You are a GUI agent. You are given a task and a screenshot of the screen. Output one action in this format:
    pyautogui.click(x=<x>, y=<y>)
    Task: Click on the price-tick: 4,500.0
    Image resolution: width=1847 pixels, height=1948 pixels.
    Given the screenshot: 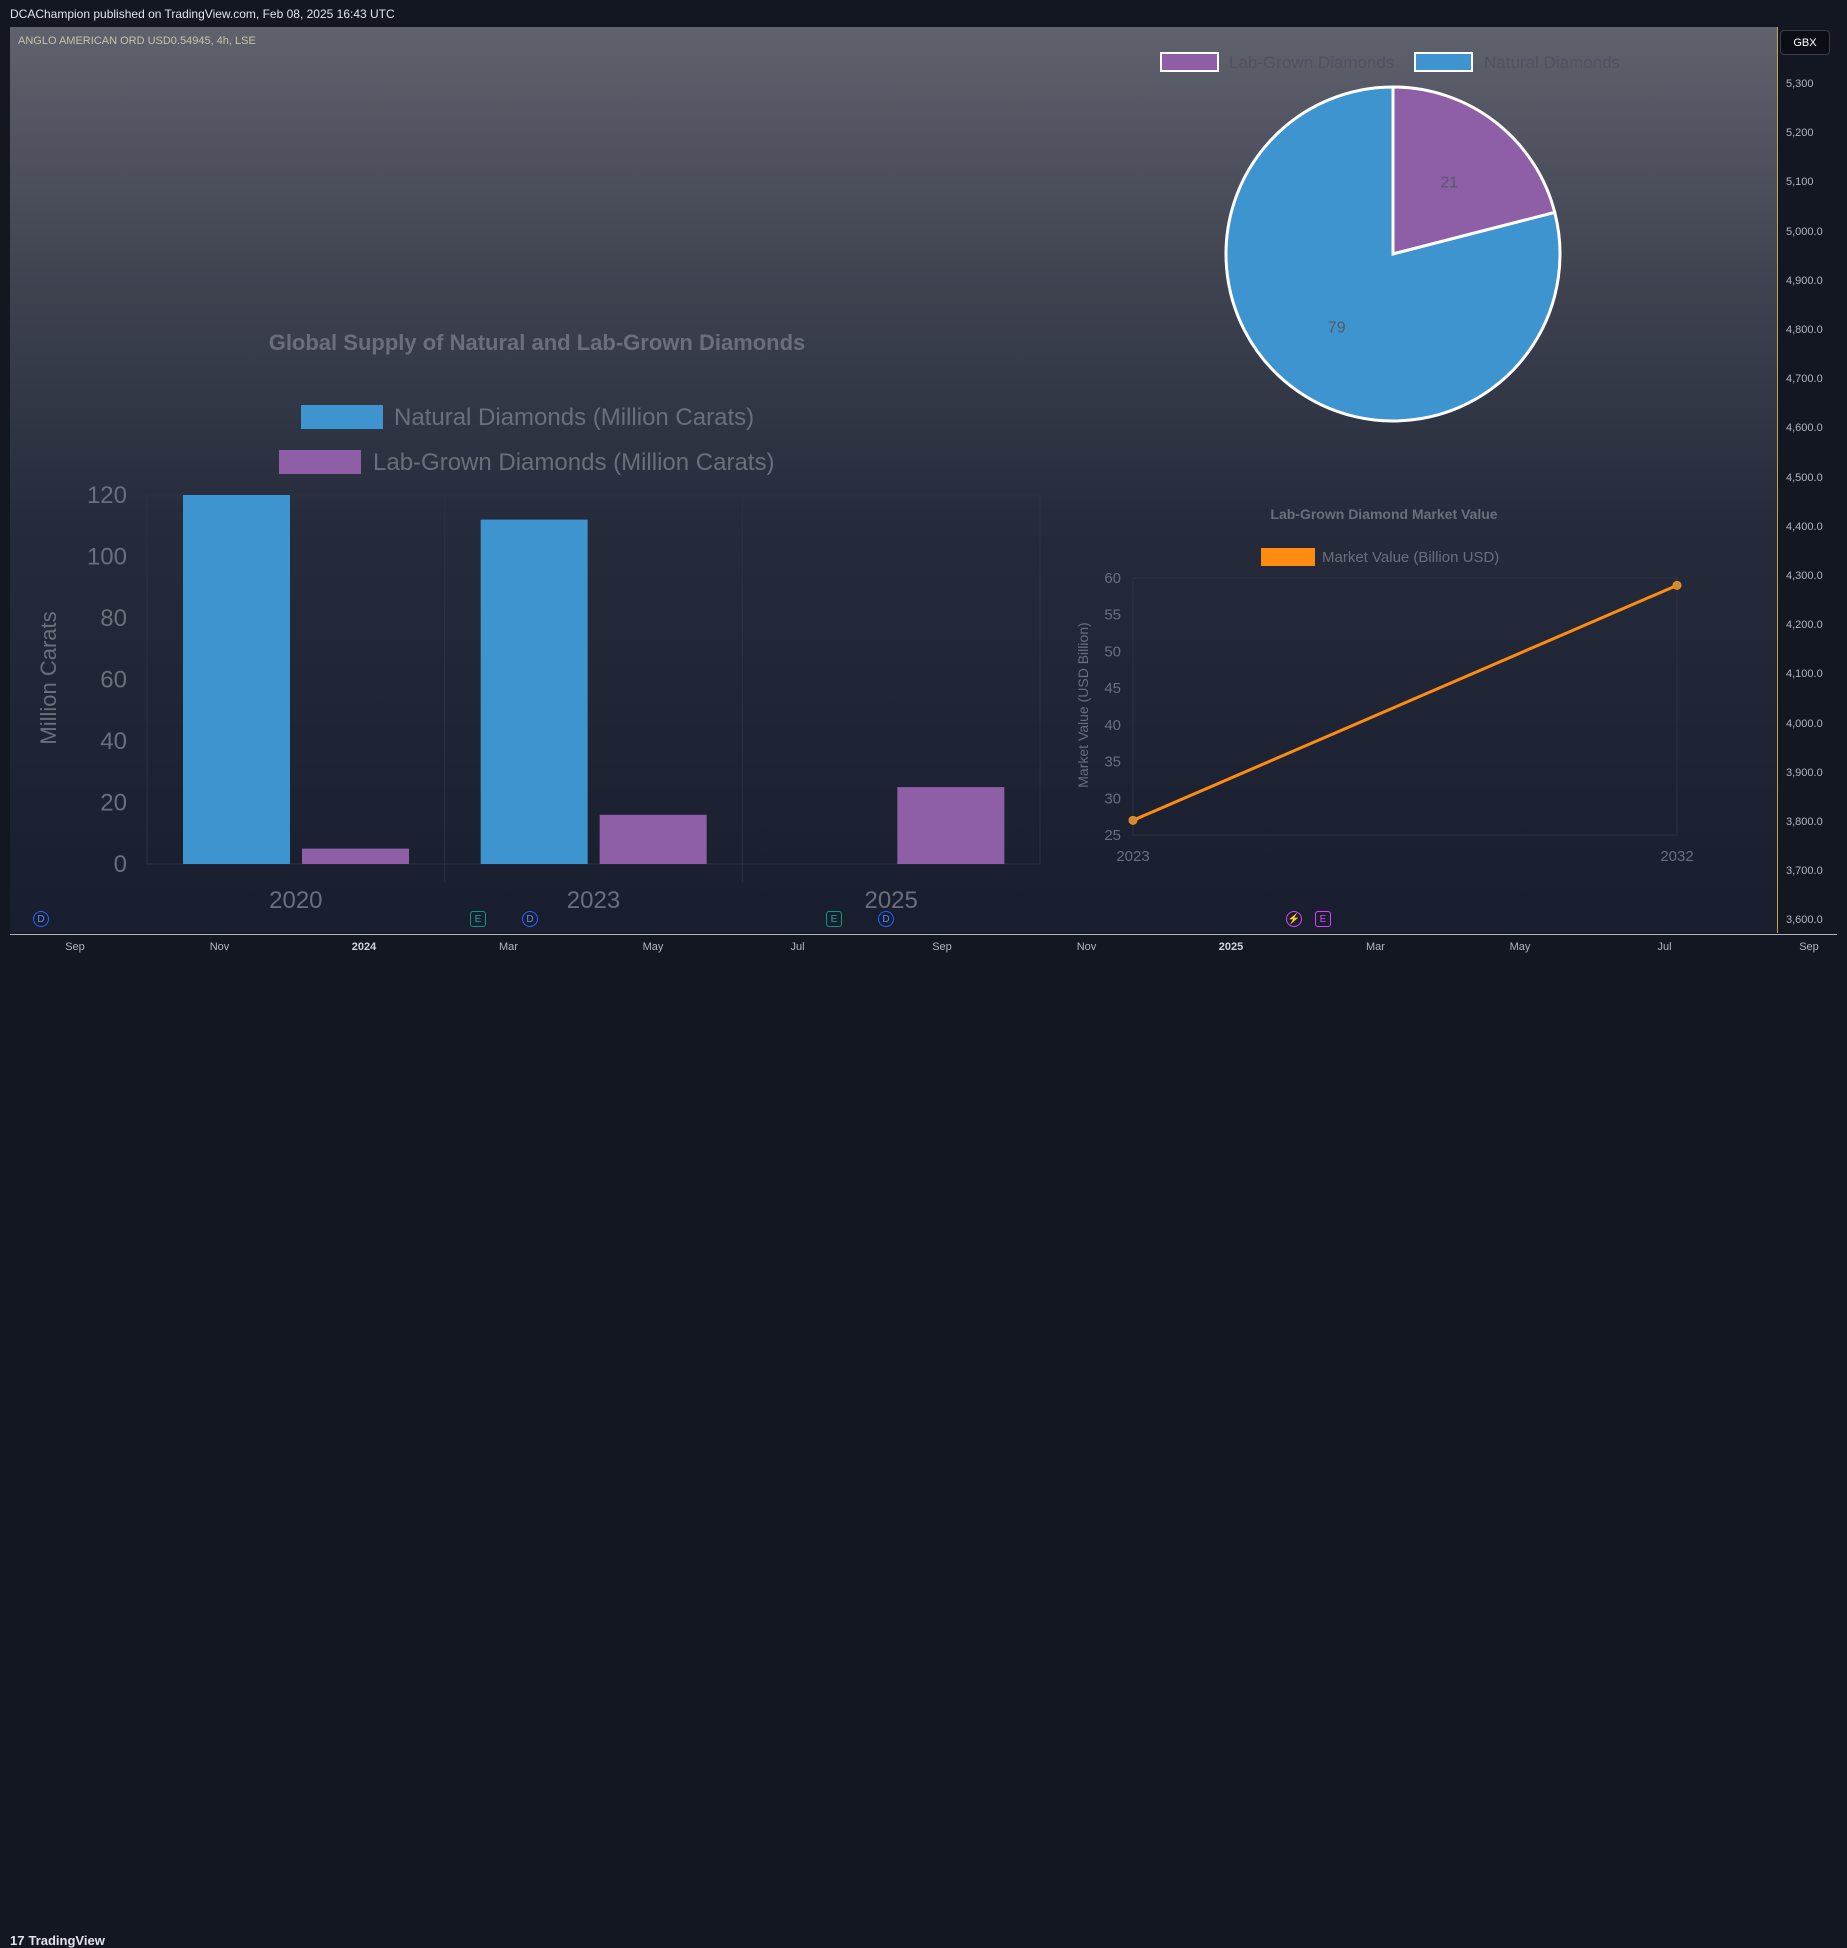 What is the action you would take?
    pyautogui.click(x=1804, y=477)
    